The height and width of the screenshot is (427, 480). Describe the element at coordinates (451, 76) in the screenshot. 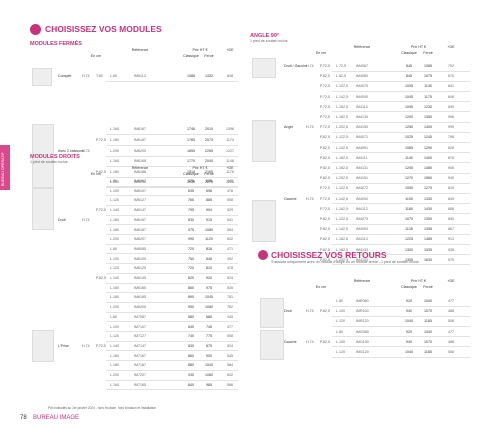

I see `cell-price: 676` at that location.